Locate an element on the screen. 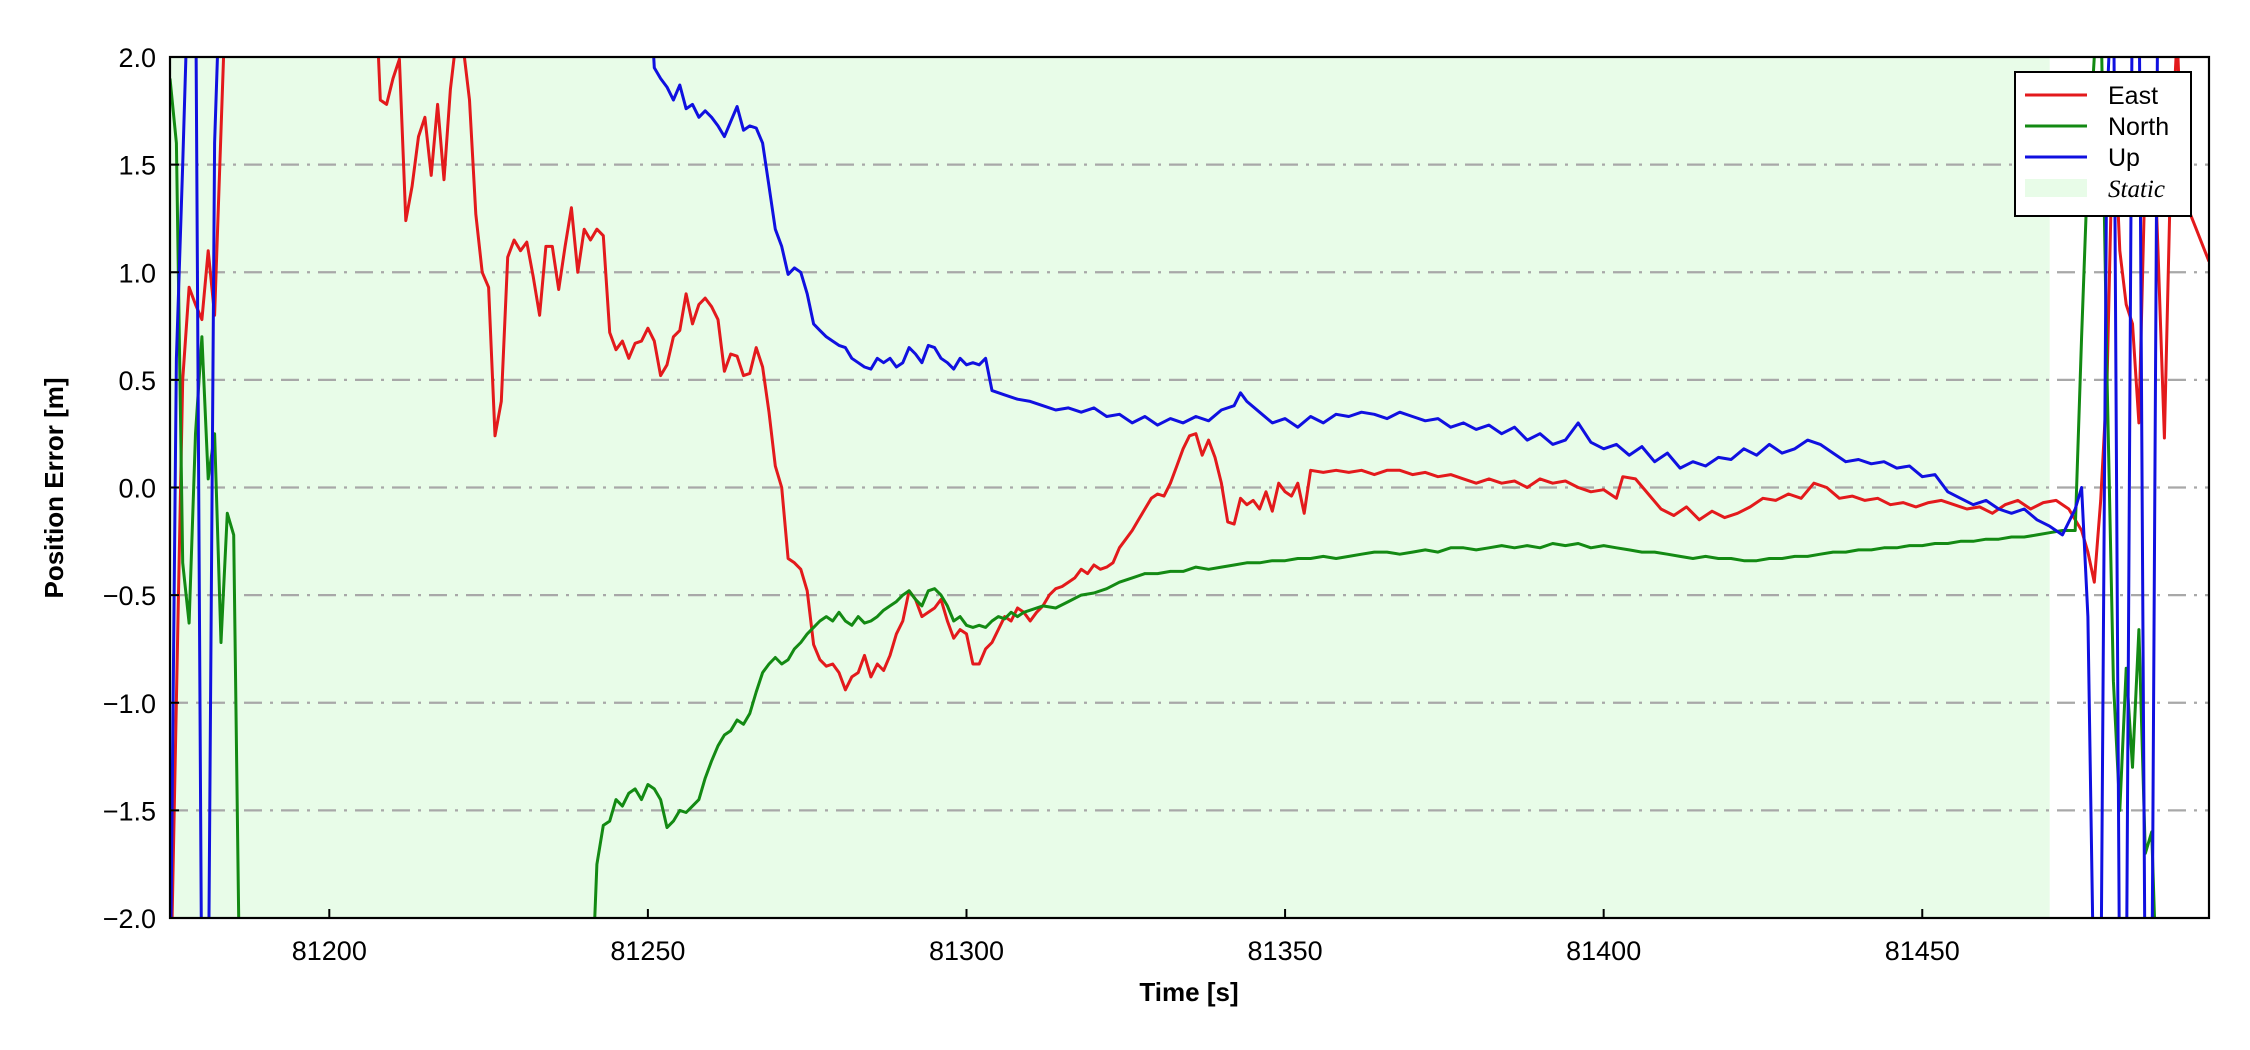 The height and width of the screenshot is (1050, 2250). y-tick-label-2: −1.0 is located at coordinates (129, 704).